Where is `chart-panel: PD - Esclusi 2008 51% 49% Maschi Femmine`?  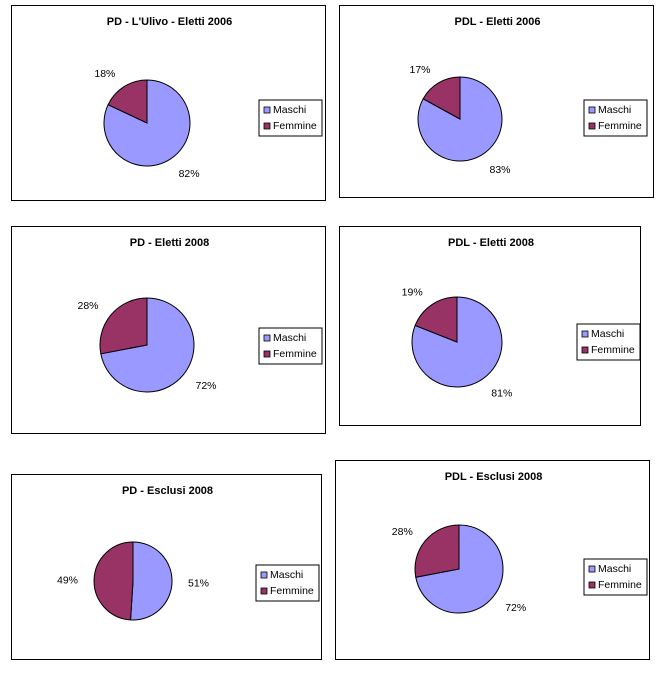 chart-panel: PD - Esclusi 2008 51% 49% Maschi Femmine is located at coordinates (166, 567).